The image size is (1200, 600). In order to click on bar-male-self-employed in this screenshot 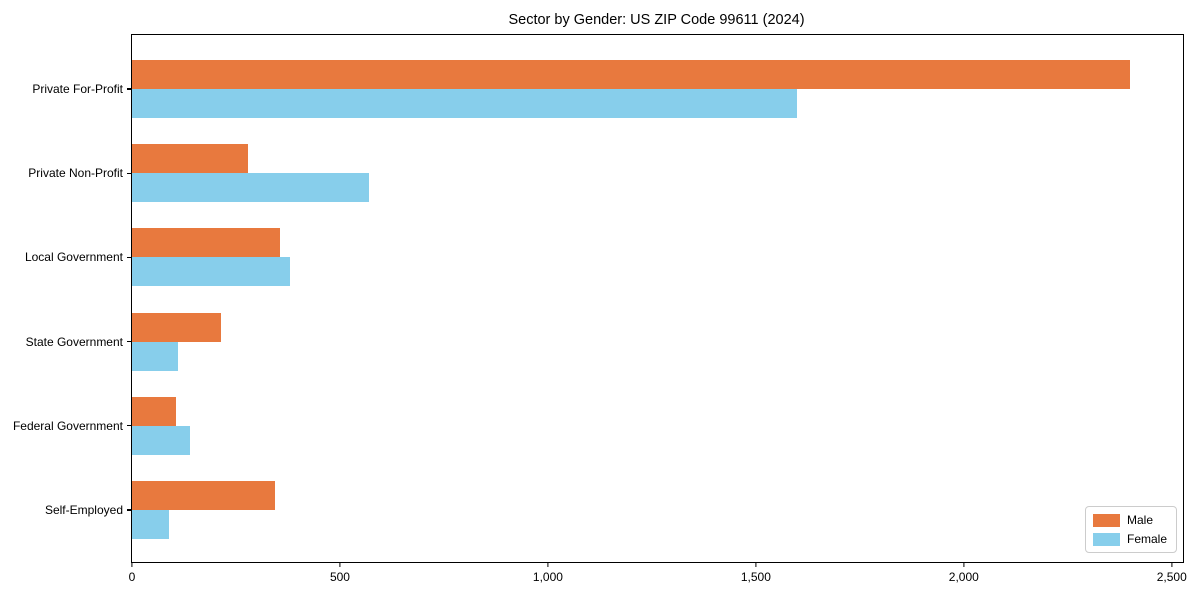, I will do `click(204, 495)`.